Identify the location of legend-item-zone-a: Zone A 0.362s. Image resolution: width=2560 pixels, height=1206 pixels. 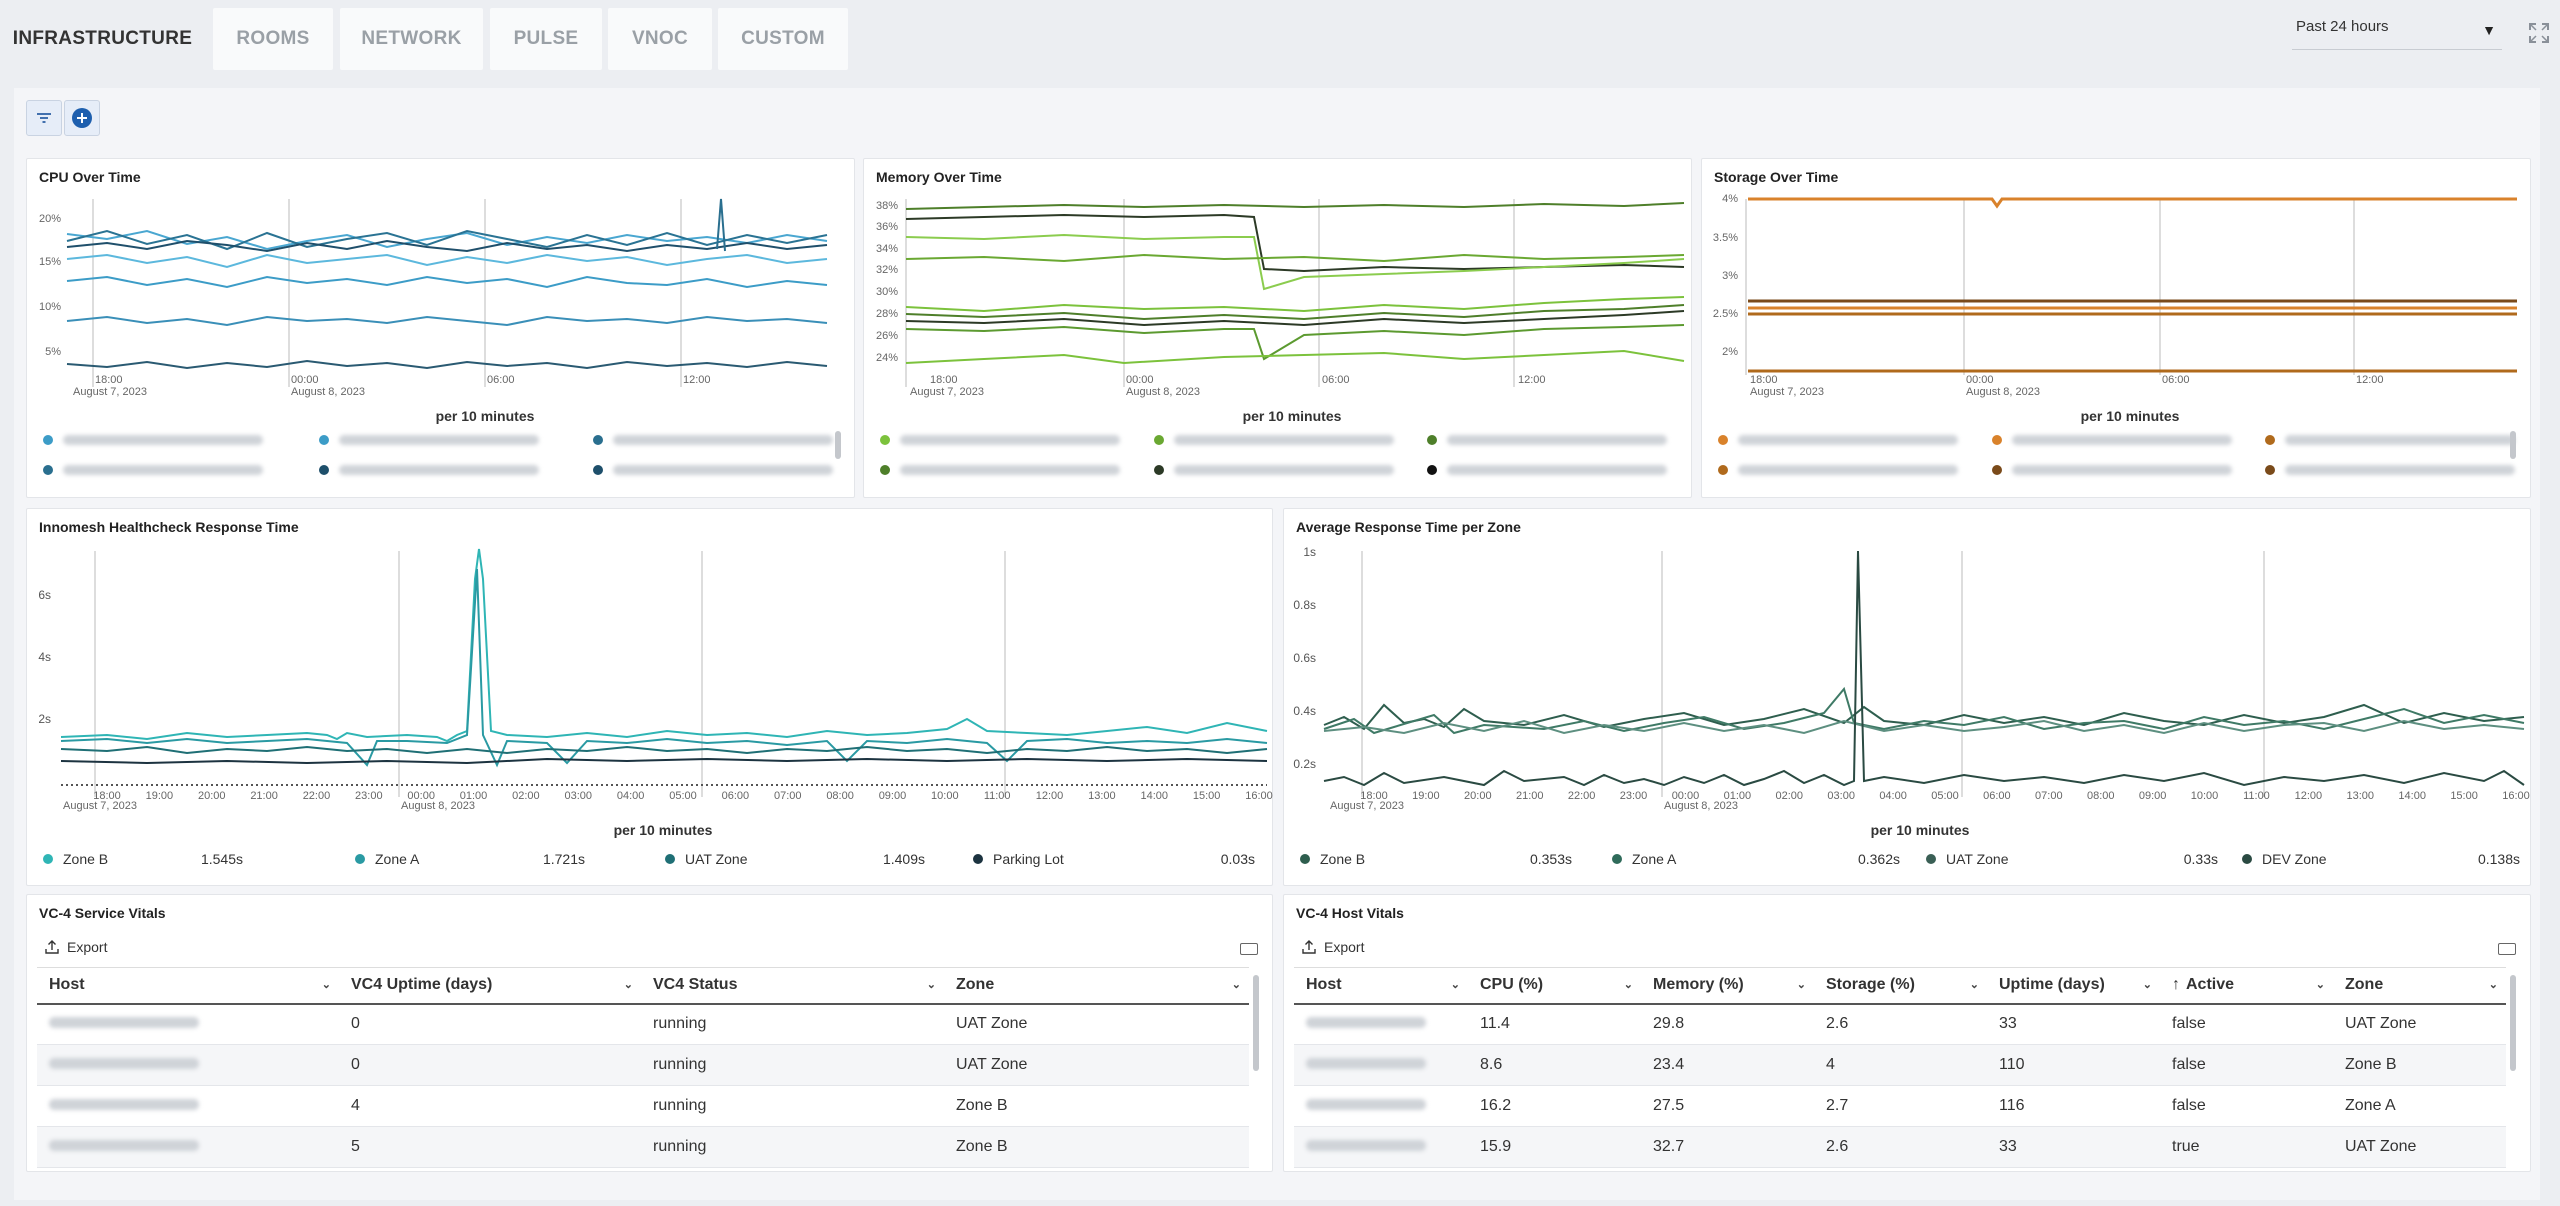
(1758, 859).